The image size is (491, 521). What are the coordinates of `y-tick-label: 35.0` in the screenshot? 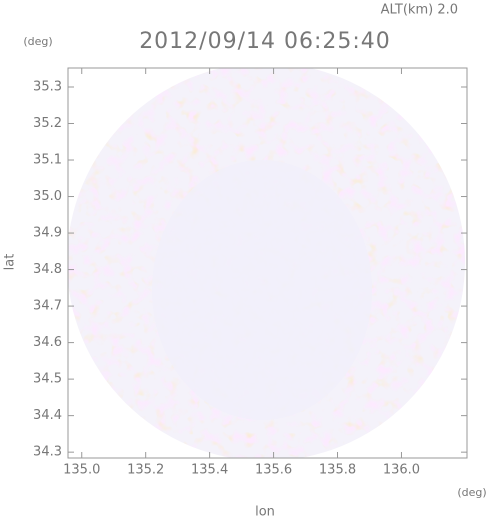 It's located at (47, 196).